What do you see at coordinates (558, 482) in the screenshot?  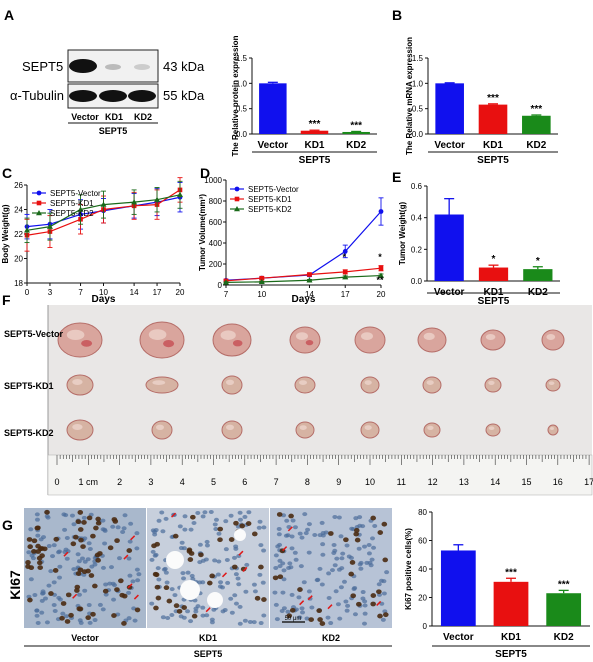 I see `ruler-number: 16` at bounding box center [558, 482].